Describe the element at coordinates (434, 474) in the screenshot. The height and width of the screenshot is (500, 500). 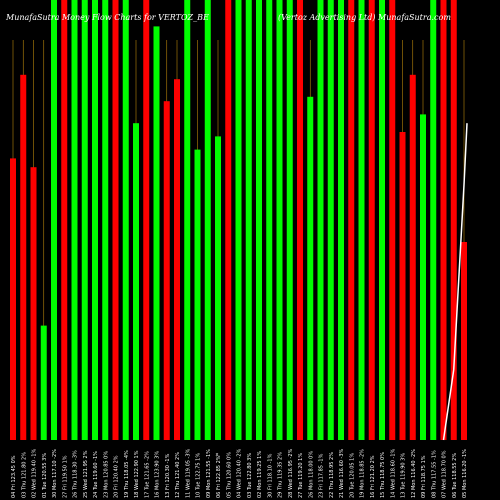
I see `x-tick-label: 08 Thu 117.55 -1%` at that location.